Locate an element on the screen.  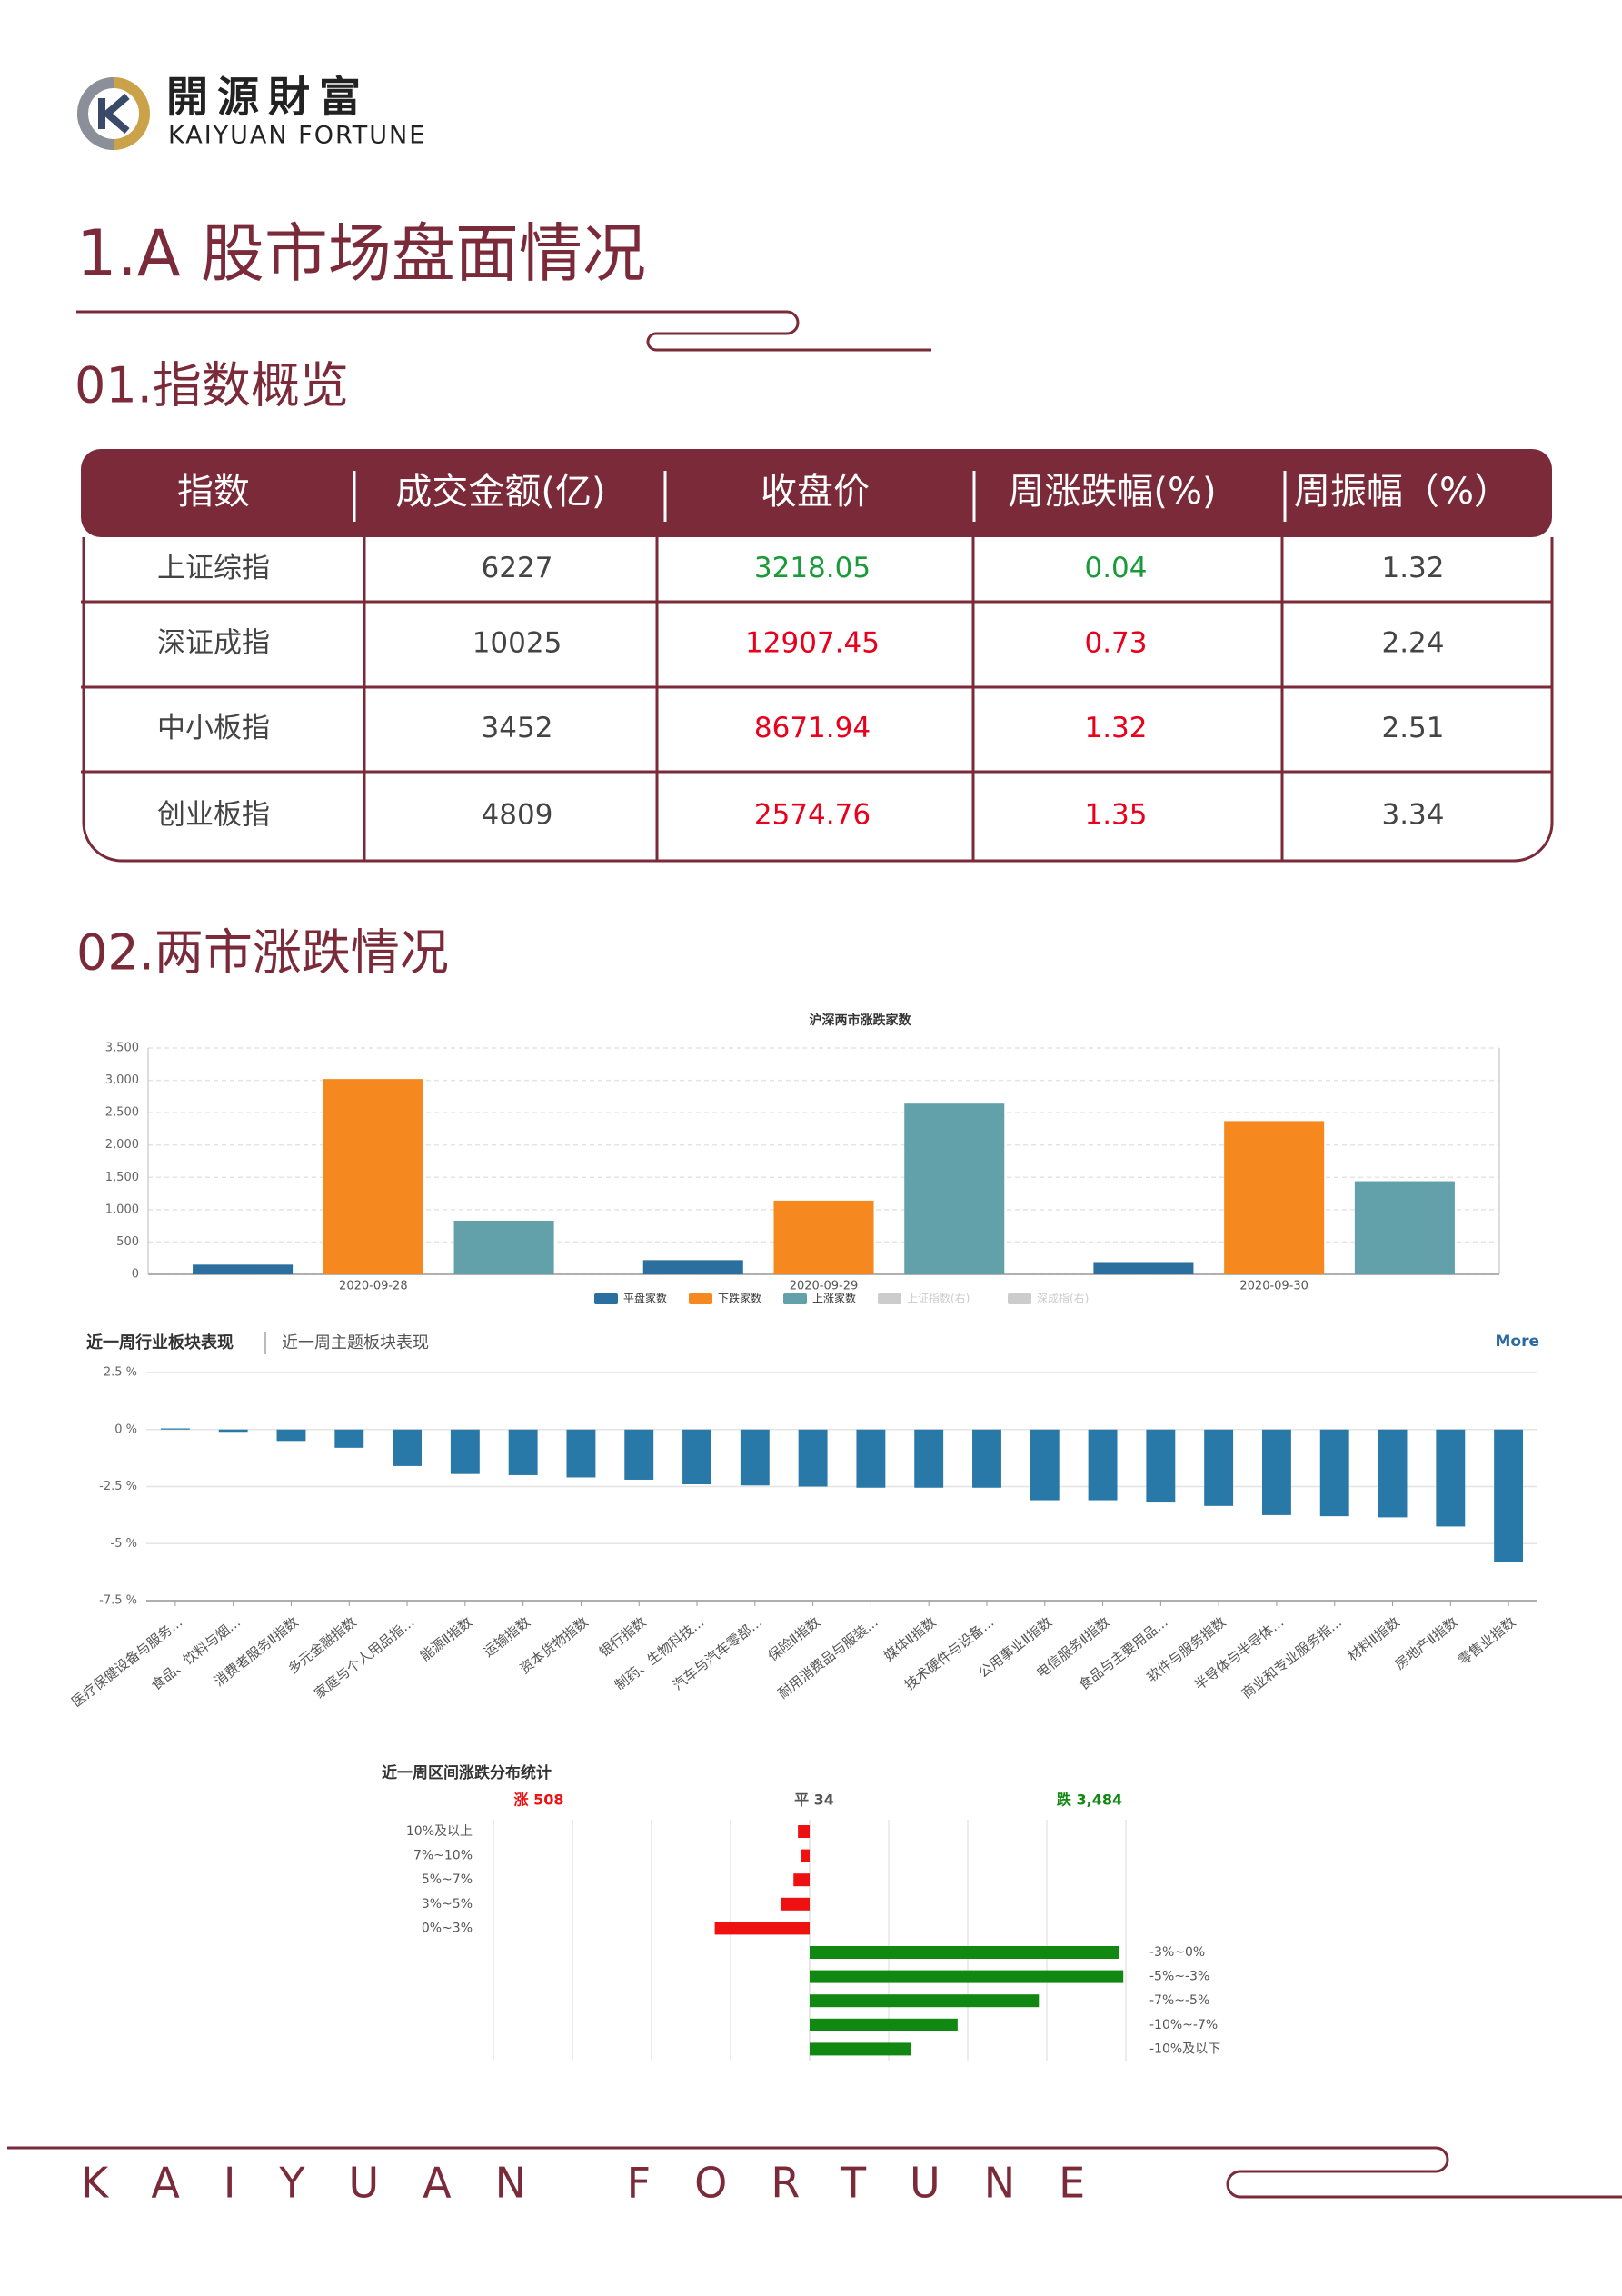
category-label: 0%~3% is located at coordinates (447, 1928).